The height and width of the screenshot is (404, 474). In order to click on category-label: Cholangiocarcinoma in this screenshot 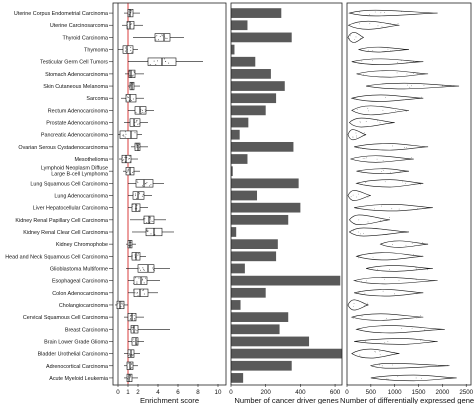, I will do `click(83, 306)`.